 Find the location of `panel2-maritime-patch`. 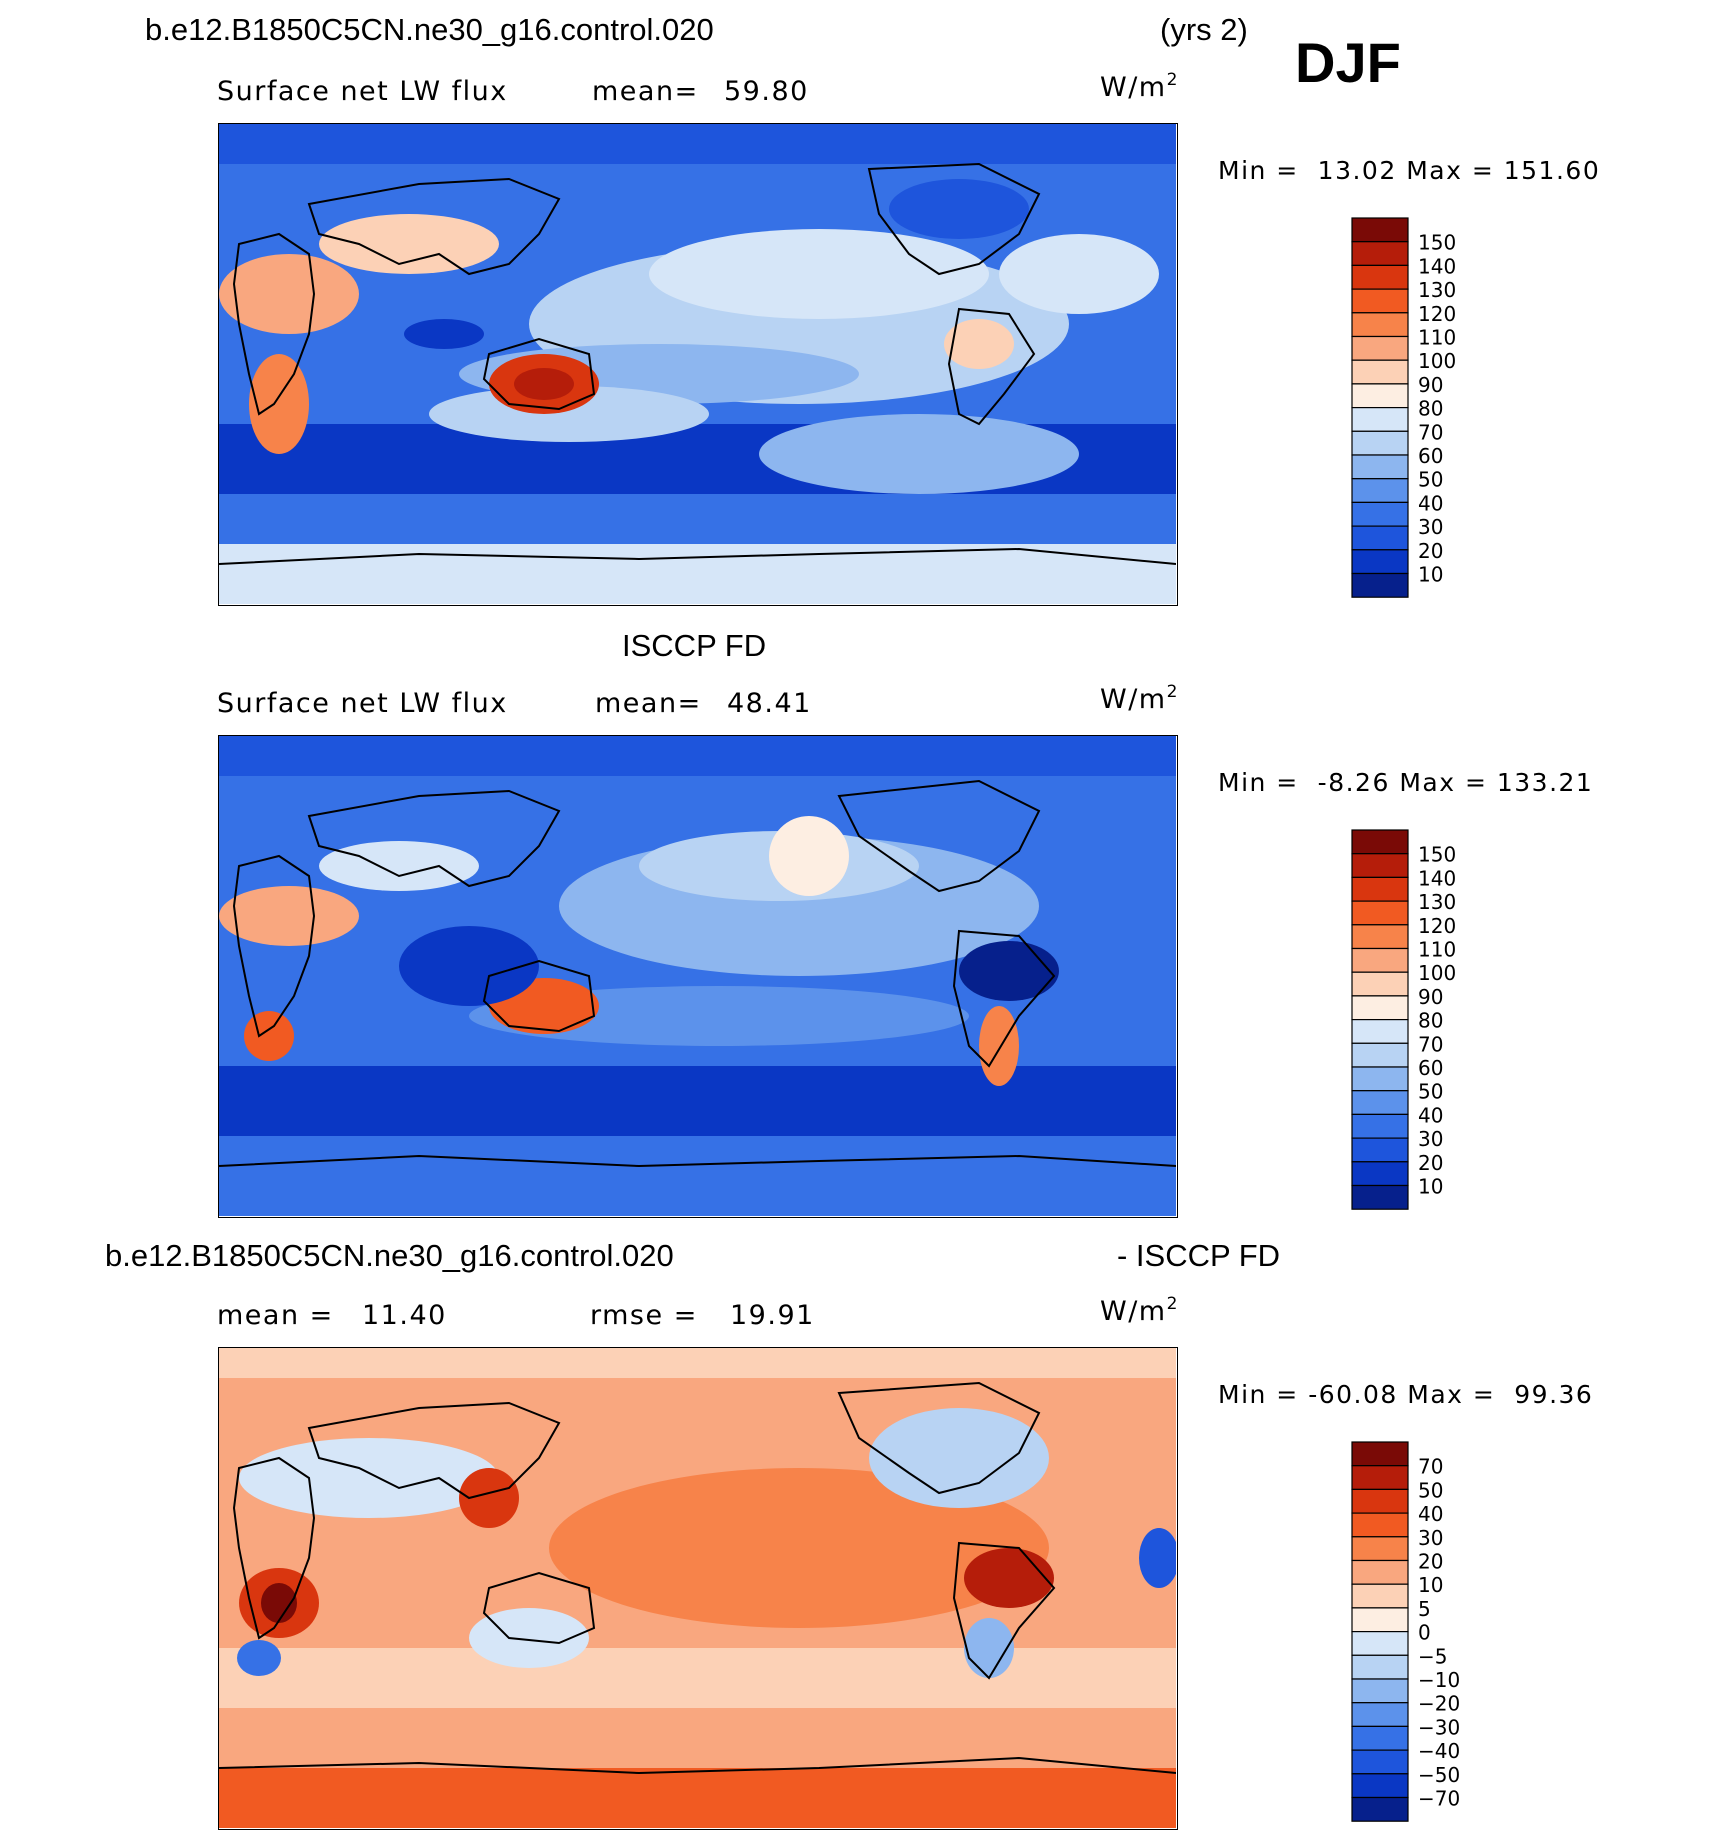

panel2-maritime-patch is located at coordinates (469, 966).